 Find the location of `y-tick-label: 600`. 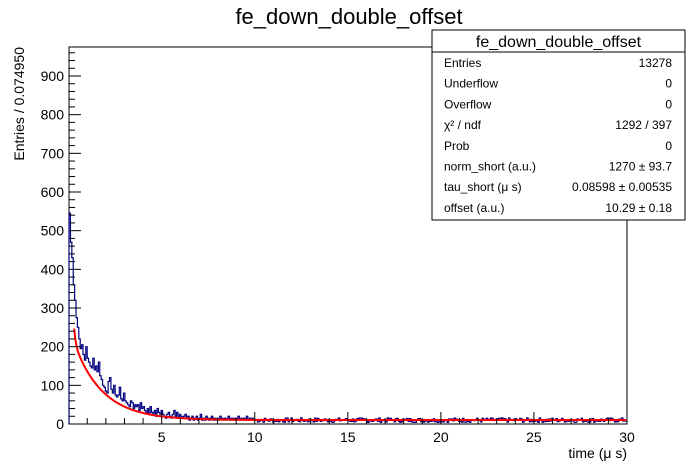

y-tick-label: 600 is located at coordinates (53, 192).